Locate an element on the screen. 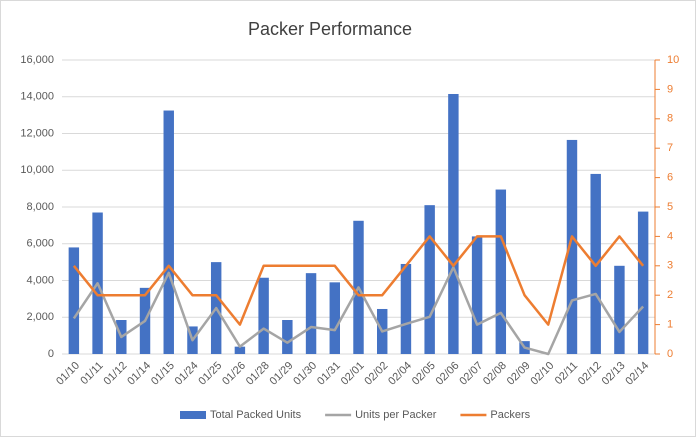 This screenshot has height=437, width=696. y2-tick-label: 10 is located at coordinates (673, 60).